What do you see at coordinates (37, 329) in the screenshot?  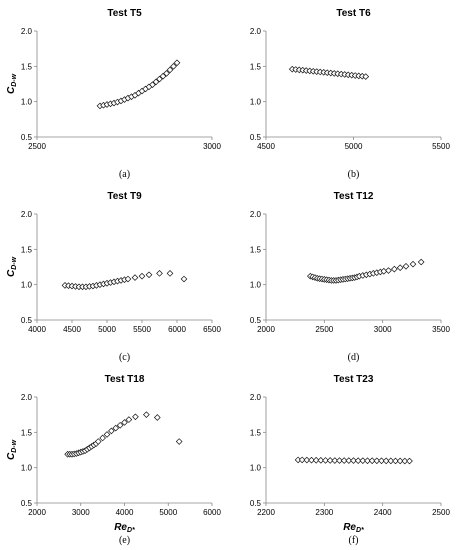 I see `x-tick-label: 4000` at bounding box center [37, 329].